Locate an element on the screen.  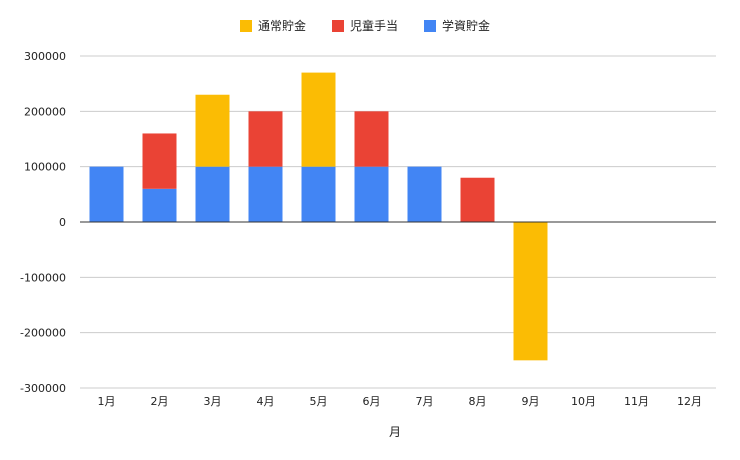
legend-label: 児童手当 is located at coordinates (374, 25).